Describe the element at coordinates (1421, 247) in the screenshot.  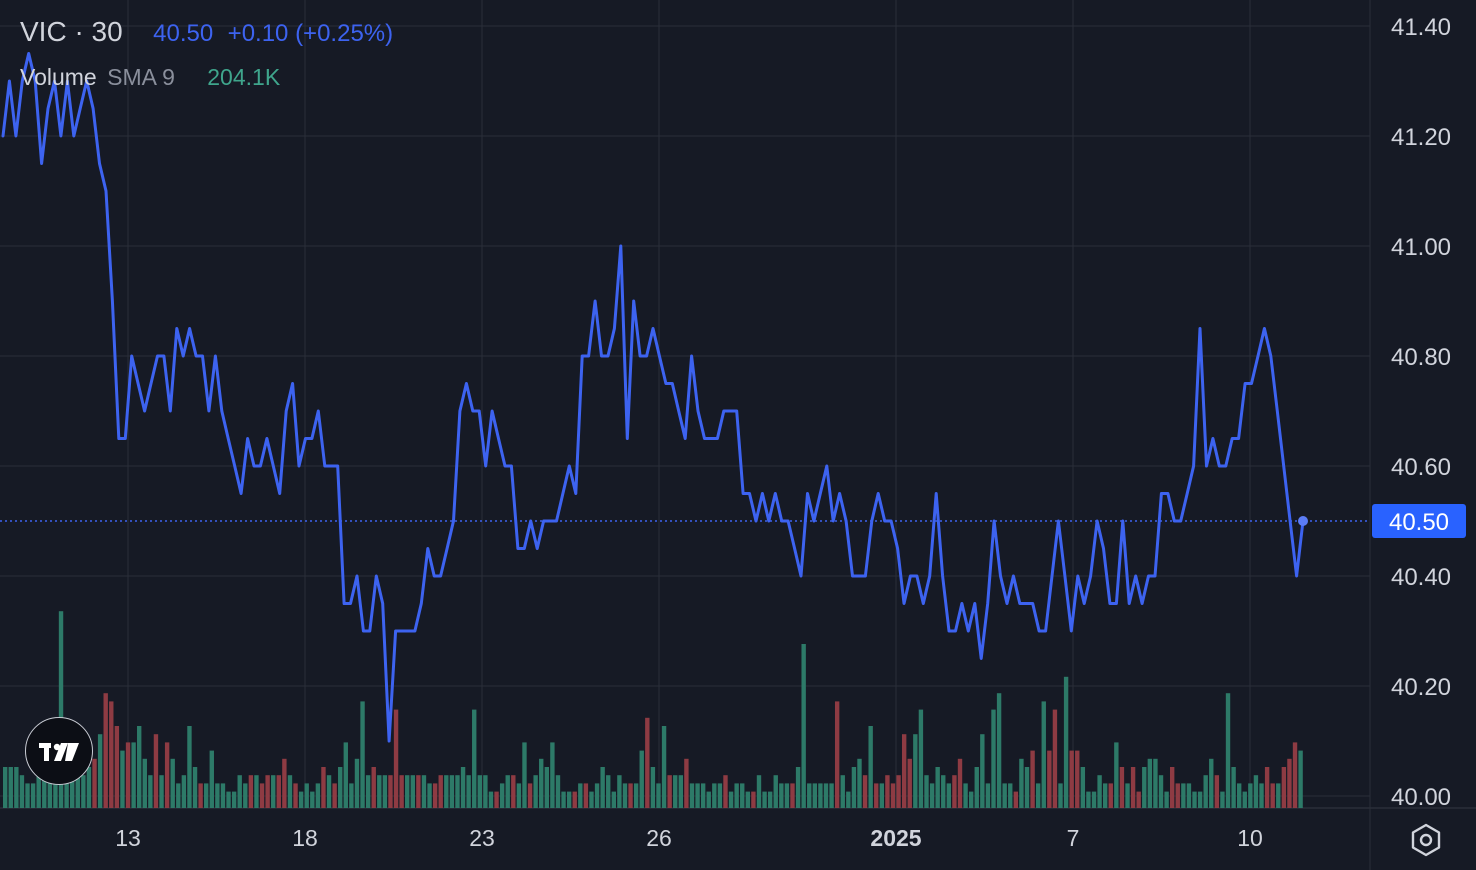
I see `price-tick-label: 41.00` at that location.